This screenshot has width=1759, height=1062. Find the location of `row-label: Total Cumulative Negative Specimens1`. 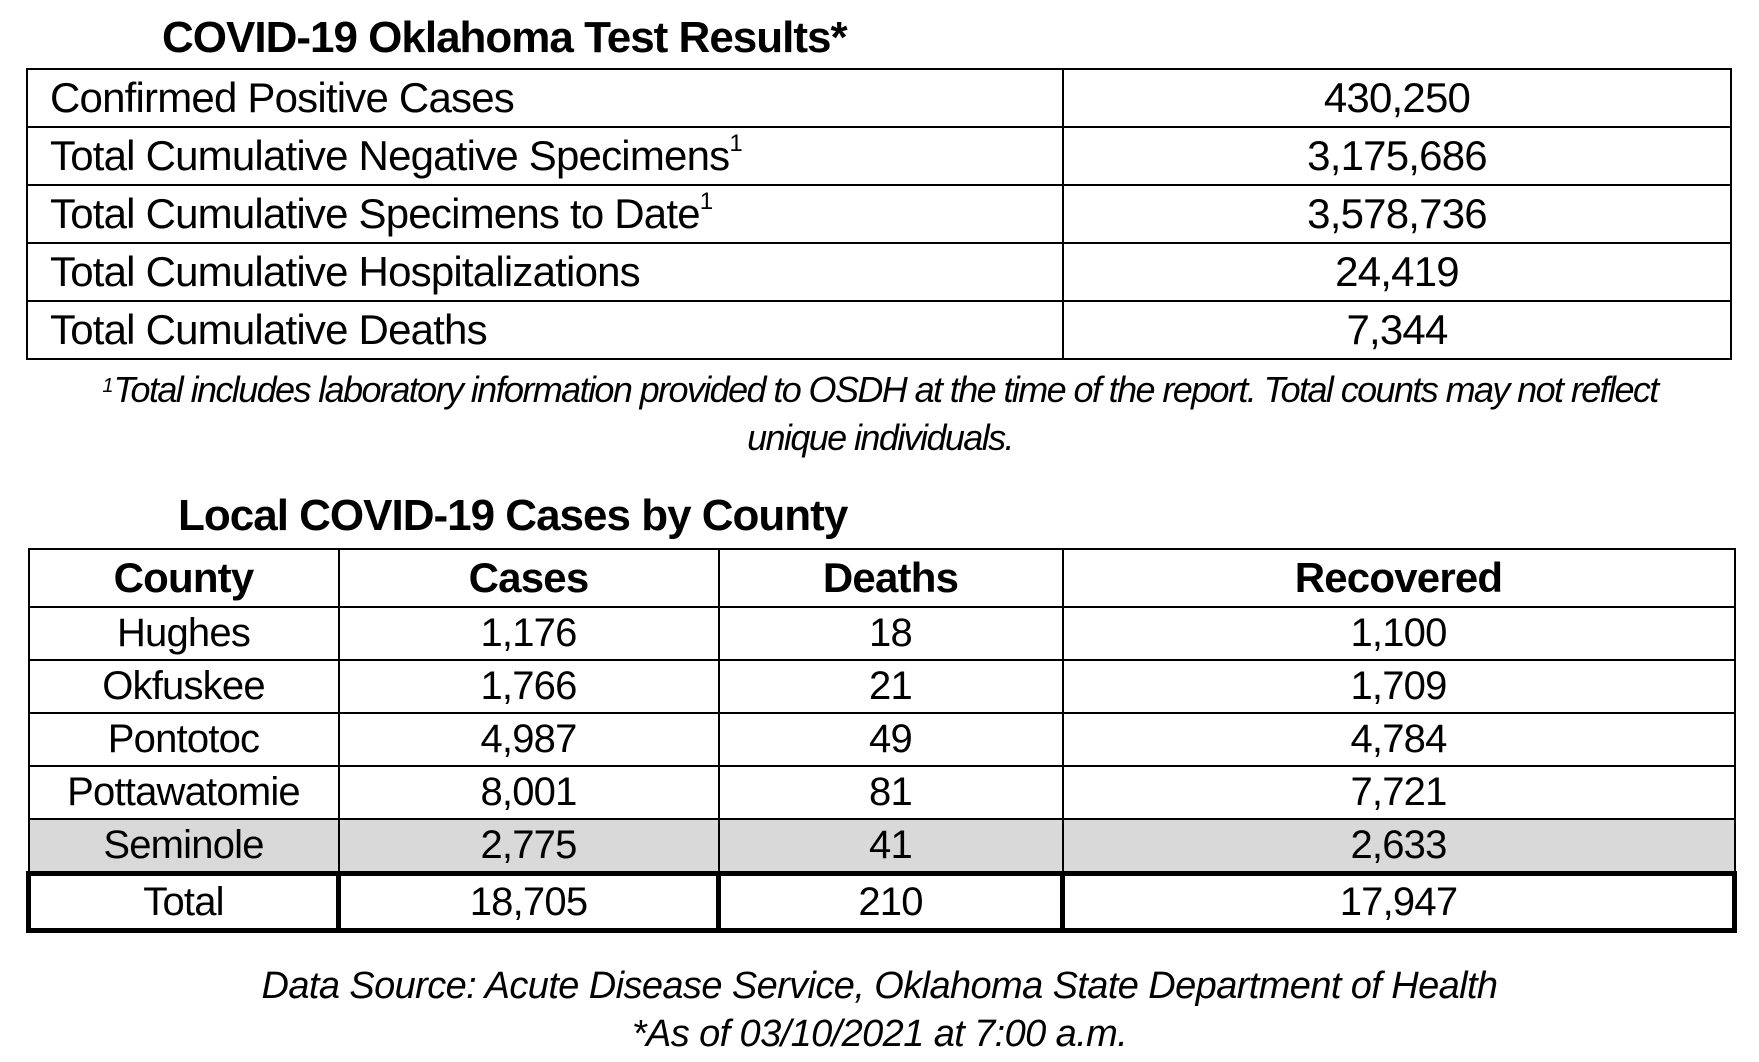

row-label: Total Cumulative Negative Specimens1 is located at coordinates (545, 156).